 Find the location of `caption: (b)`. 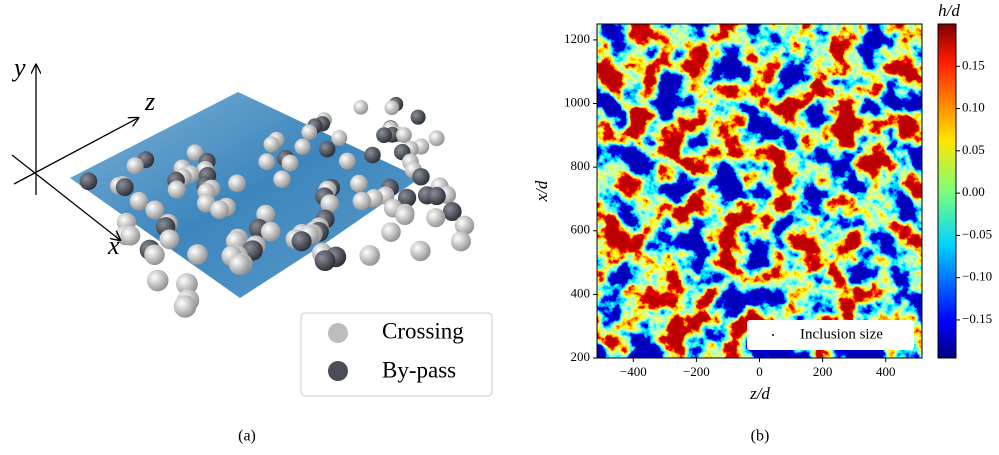

caption: (b) is located at coordinates (760, 436).